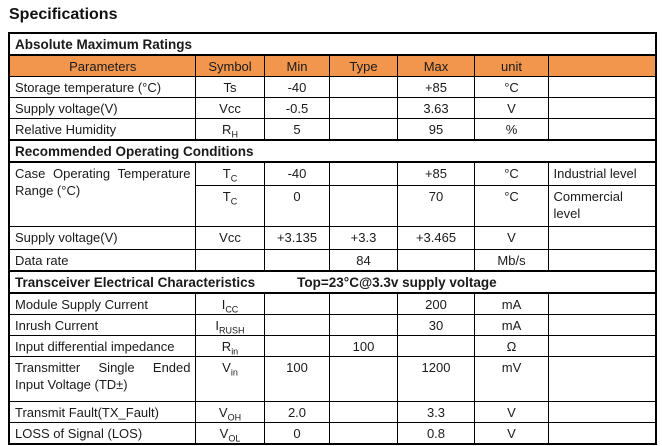 Image resolution: width=662 pixels, height=446 pixels. Describe the element at coordinates (102, 411) in the screenshot. I see `cell-parameter: Transmit Fault(TX_Fault)` at that location.